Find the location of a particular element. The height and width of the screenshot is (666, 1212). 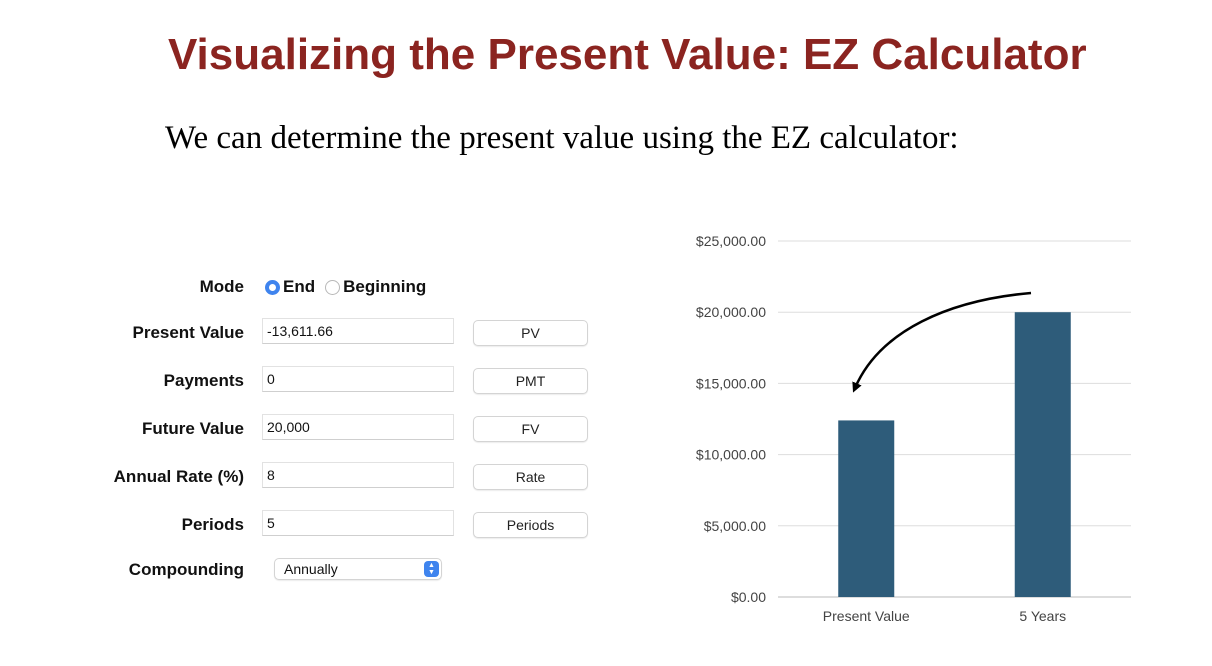

mode-radio-group: End Beginning is located at coordinates (345, 287).